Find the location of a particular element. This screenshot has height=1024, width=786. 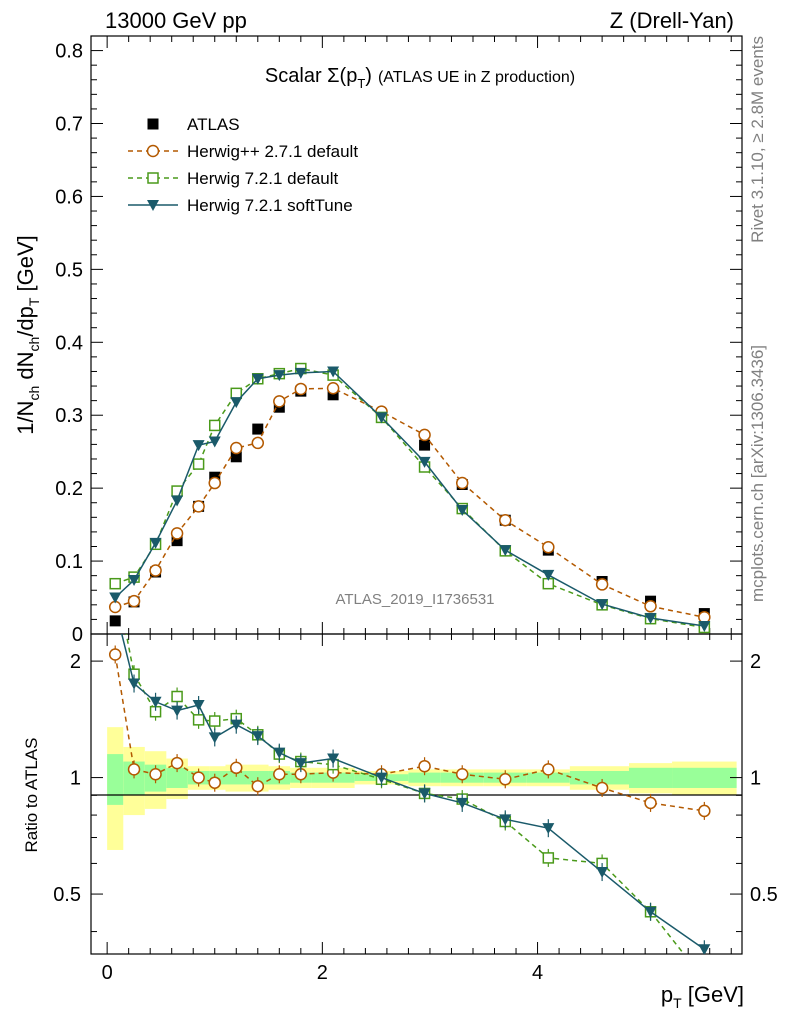

side-text-bottom: mcplots.cern.ch [arXiv:1306.3436] is located at coordinates (757, 473).